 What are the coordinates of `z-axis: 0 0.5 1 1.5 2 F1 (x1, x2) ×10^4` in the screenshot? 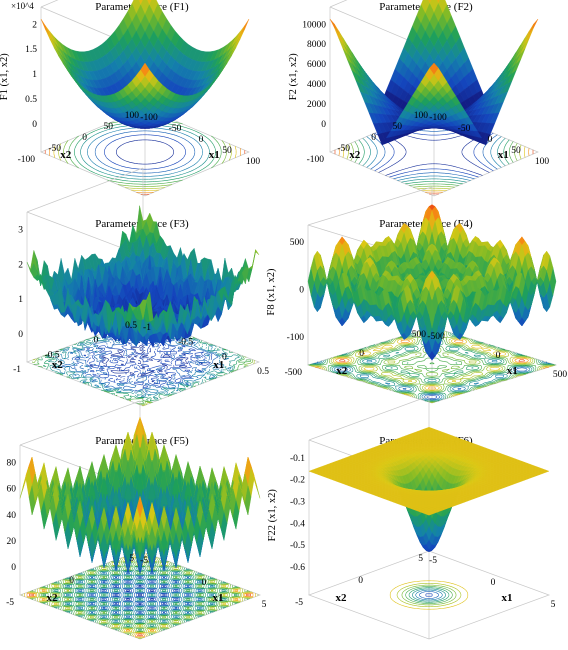 It's located at (18, 65).